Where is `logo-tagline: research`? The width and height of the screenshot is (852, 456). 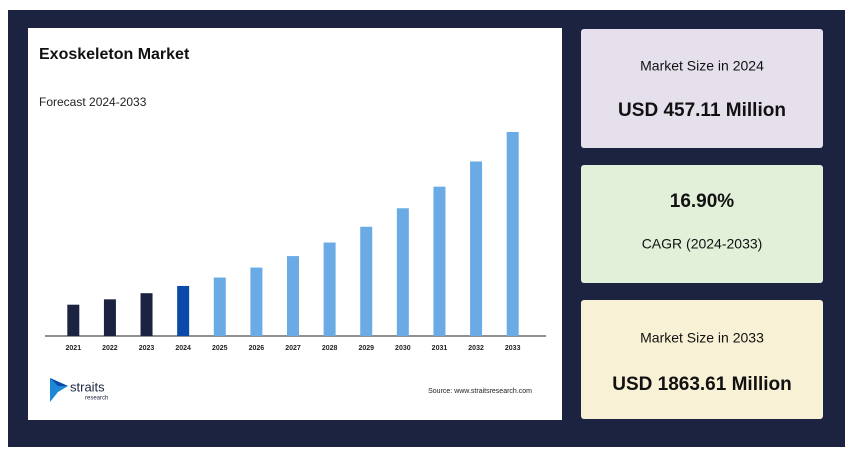 logo-tagline: research is located at coordinates (96, 399).